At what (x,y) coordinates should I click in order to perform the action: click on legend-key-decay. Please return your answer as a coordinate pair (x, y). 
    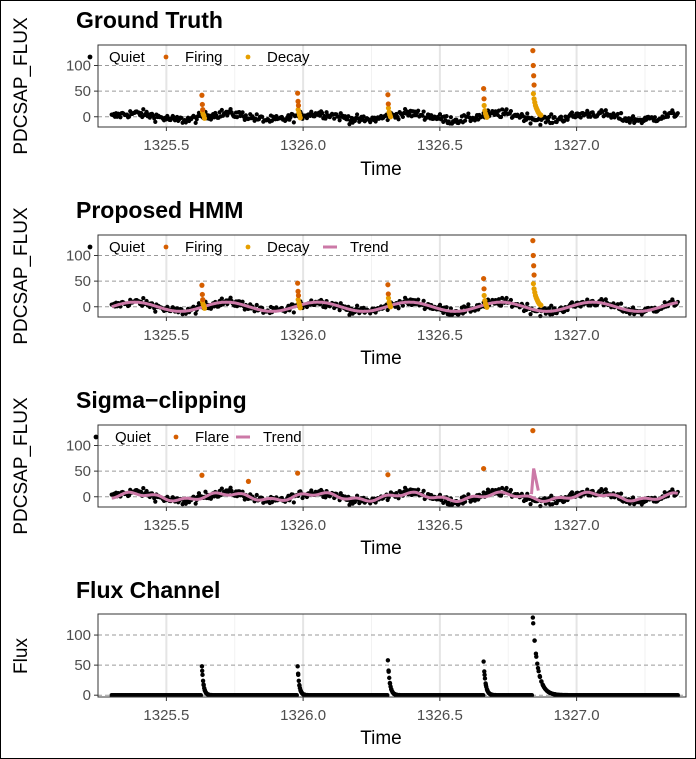
    Looking at the image, I should click on (248, 57).